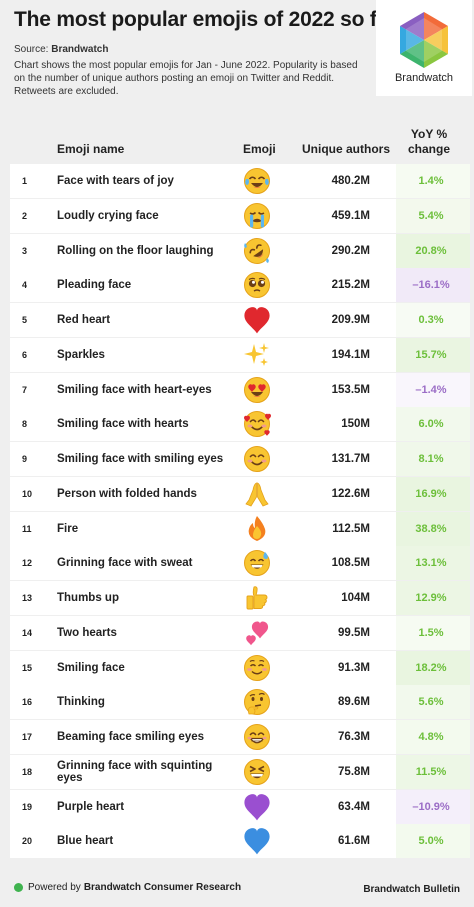 The height and width of the screenshot is (907, 474). I want to click on table-row: 15 Smiling face 91.3M 18.2%, so click(240, 667).